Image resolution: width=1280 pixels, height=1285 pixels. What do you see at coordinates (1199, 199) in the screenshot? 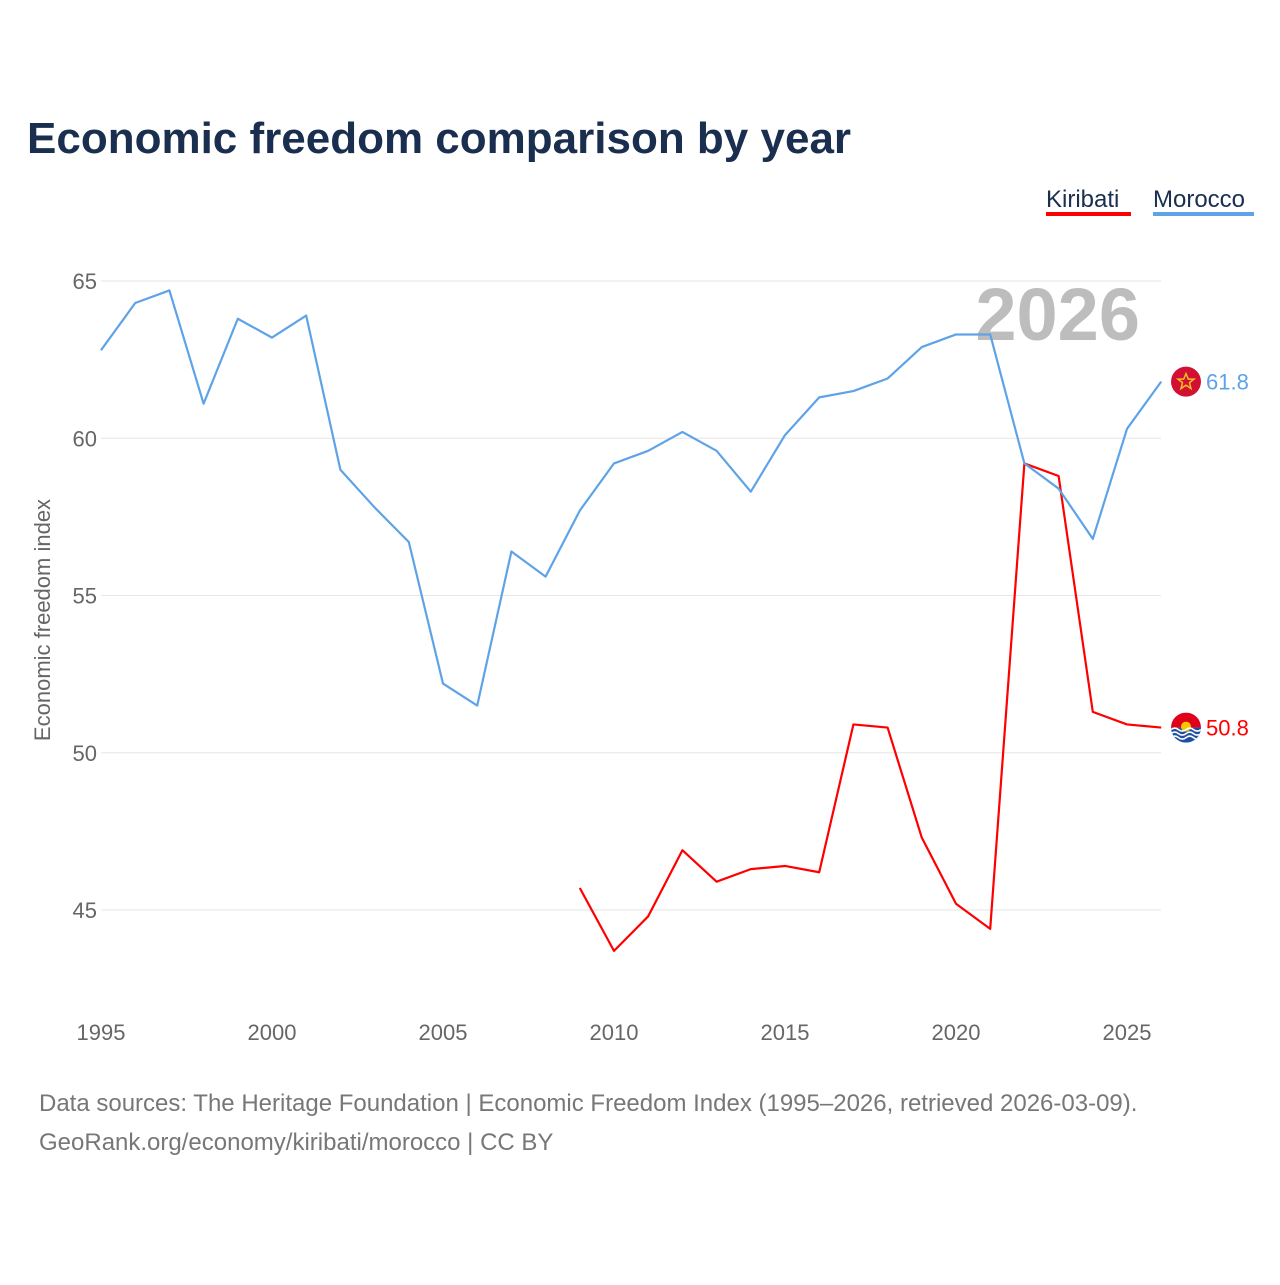
I see `legend-label: Morocco` at bounding box center [1199, 199].